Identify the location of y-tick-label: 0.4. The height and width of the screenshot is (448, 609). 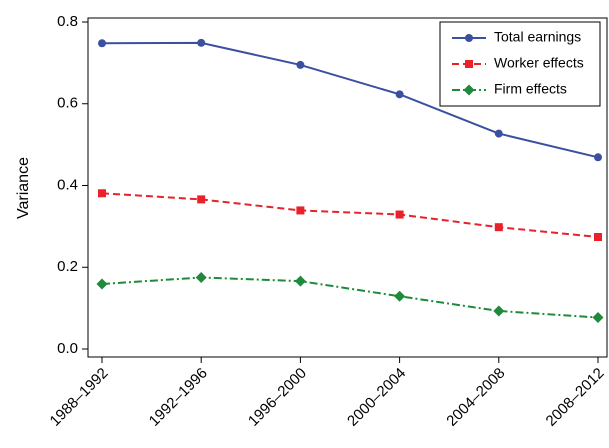
(67, 184).